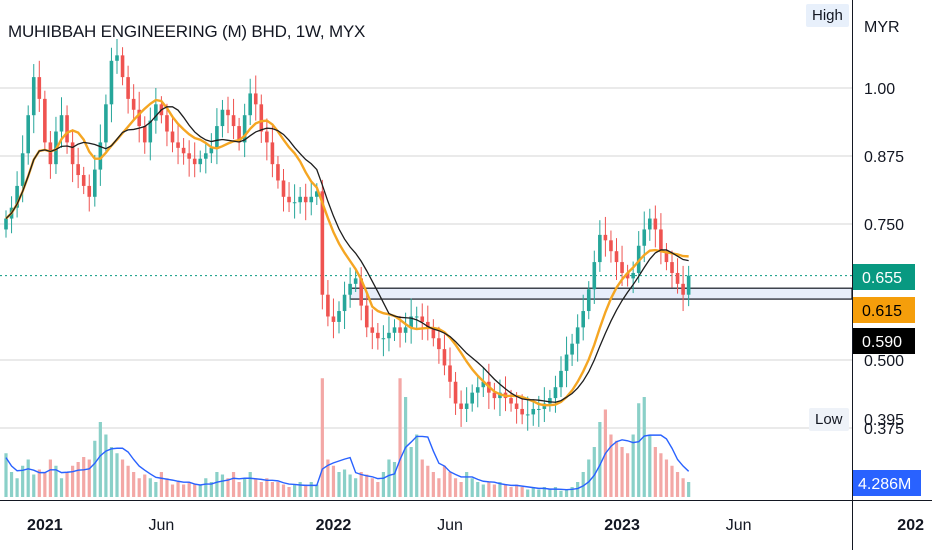 This screenshot has height=550, width=932. What do you see at coordinates (884, 420) in the screenshot?
I see `low-value-label: 0.395` at bounding box center [884, 420].